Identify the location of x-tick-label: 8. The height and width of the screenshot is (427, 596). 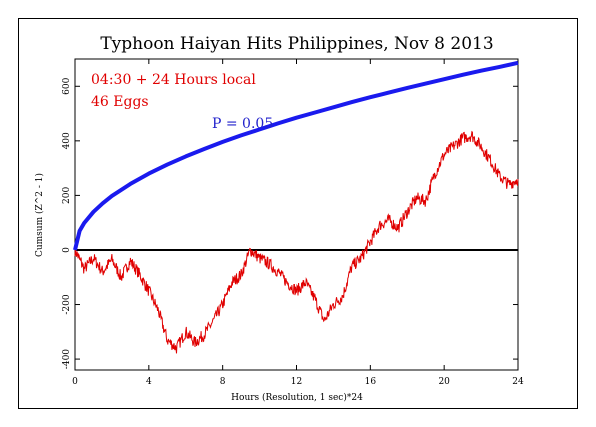
(223, 382).